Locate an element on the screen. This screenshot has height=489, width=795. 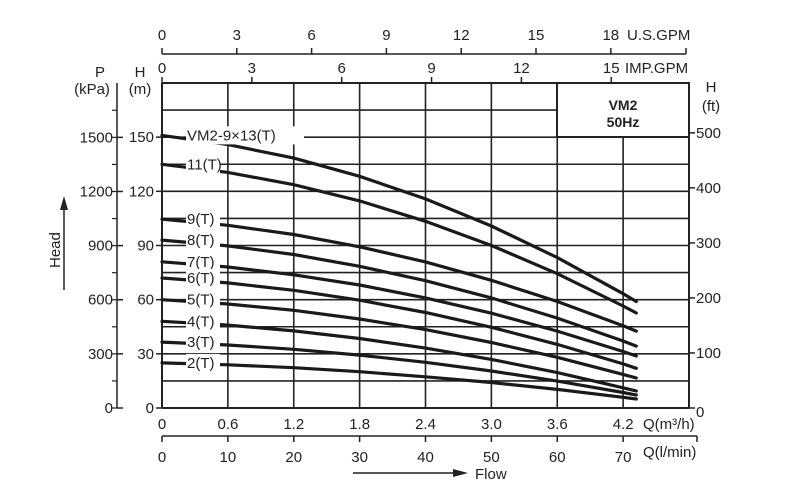
curve-3-t- is located at coordinates (399, 368).